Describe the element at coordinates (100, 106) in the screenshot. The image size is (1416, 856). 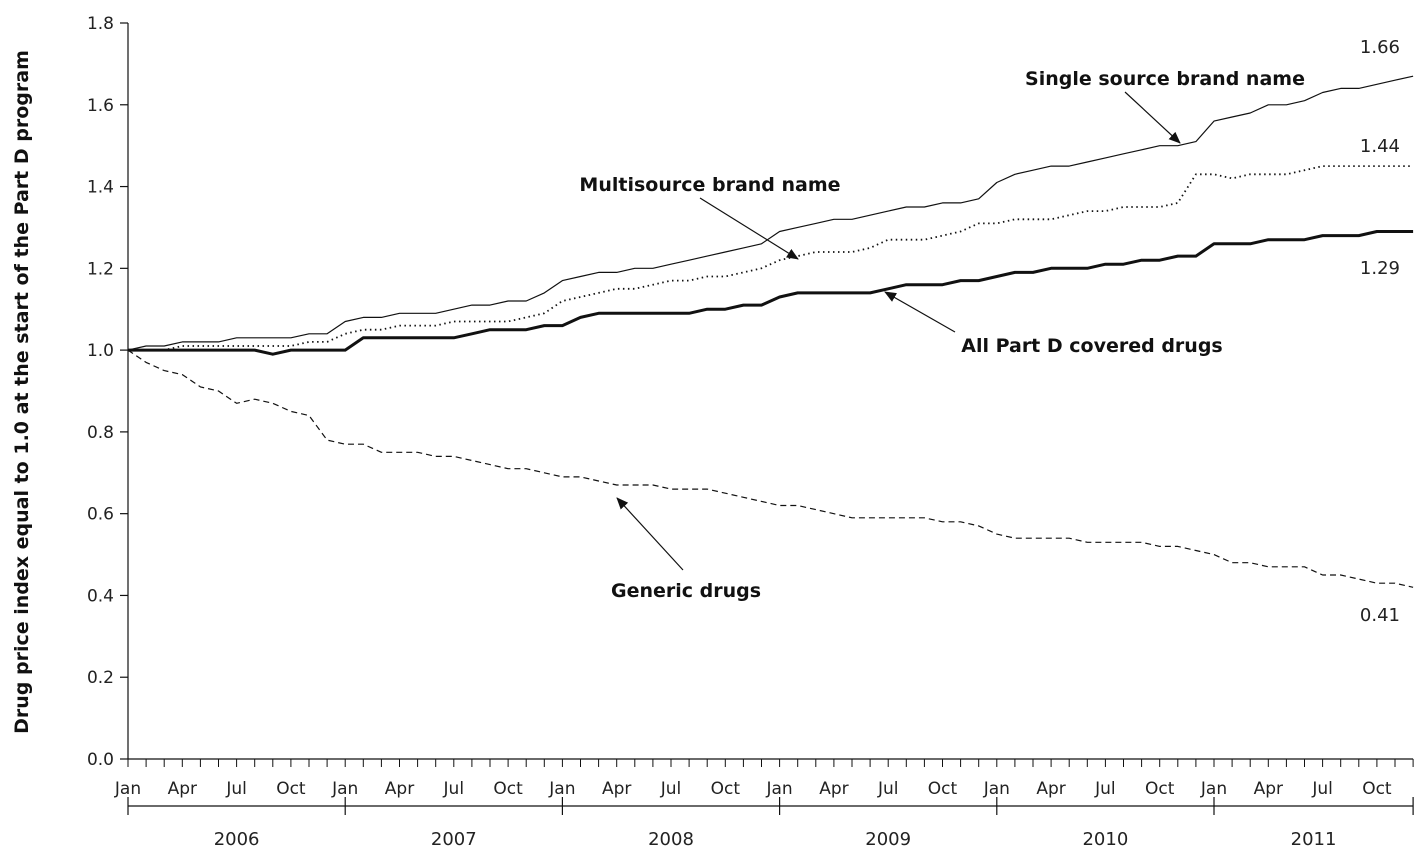
I see `y-tick-label: 1.6` at that location.